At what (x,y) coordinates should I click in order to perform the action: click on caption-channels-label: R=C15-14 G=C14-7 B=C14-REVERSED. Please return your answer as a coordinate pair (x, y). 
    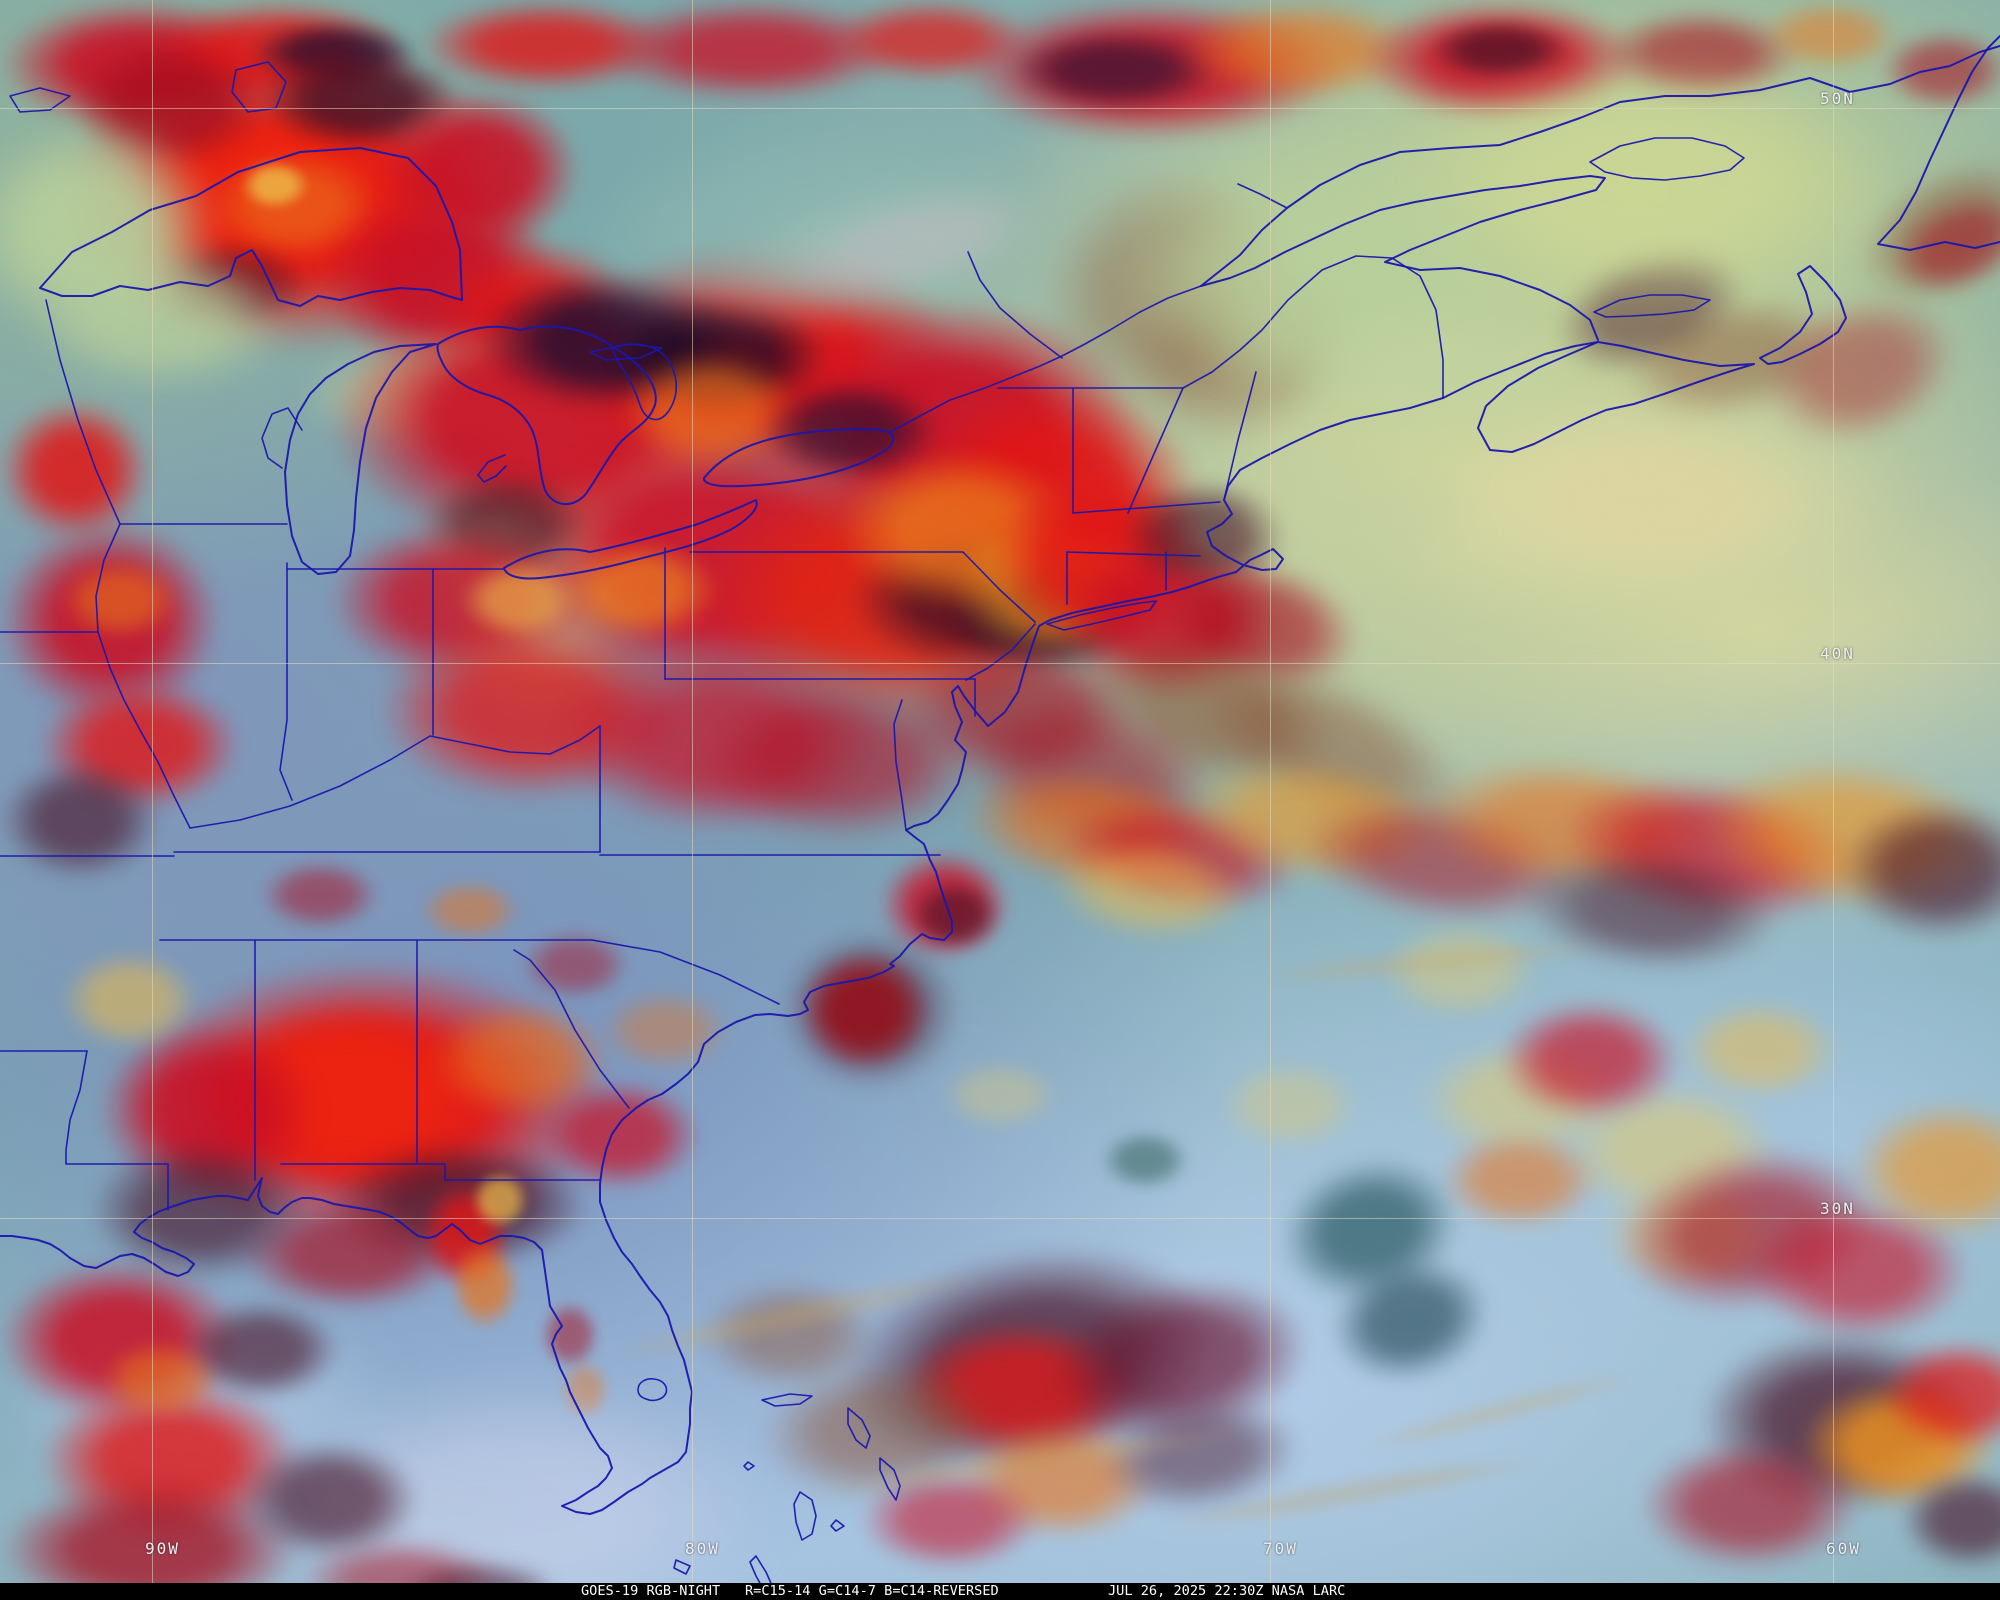
    Looking at the image, I should click on (872, 1591).